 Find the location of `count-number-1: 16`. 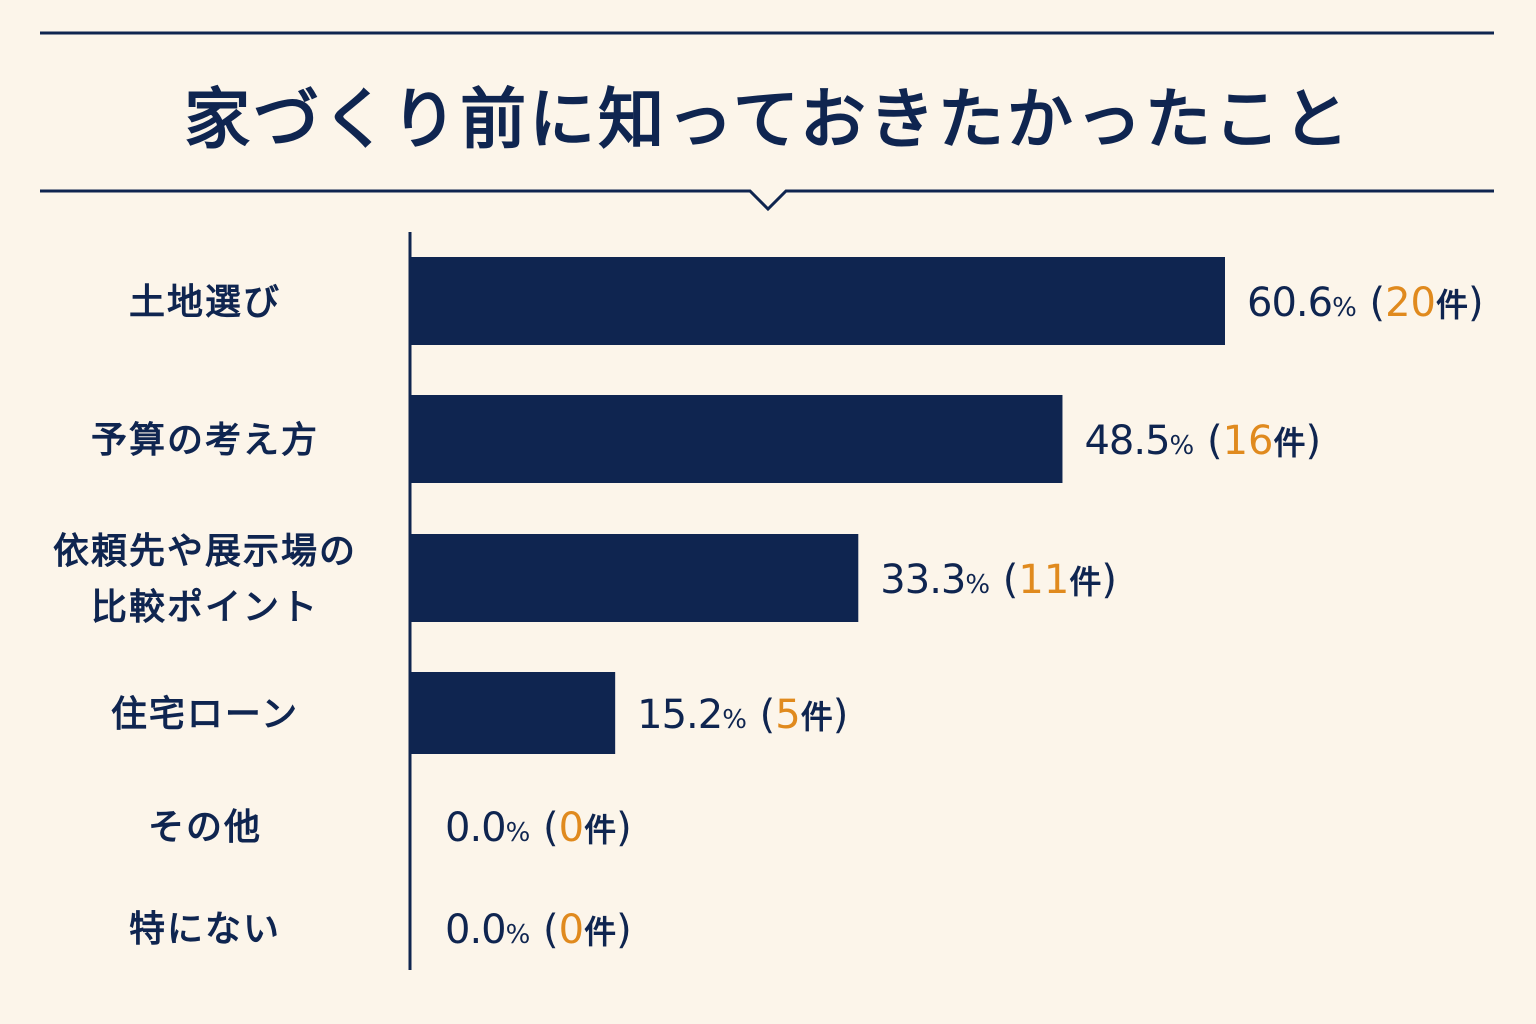

count-number-1: 16 is located at coordinates (1248, 441).